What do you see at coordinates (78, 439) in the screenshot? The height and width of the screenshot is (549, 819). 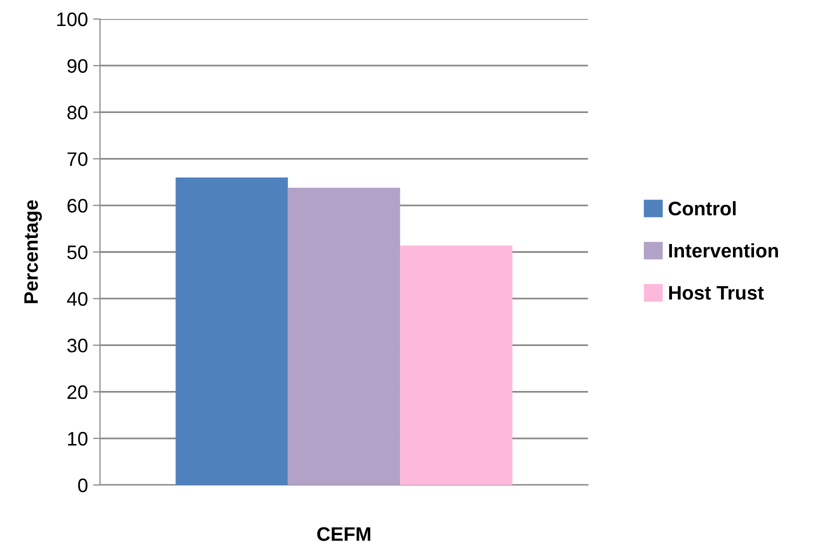 I see `y-tick-label: 10` at bounding box center [78, 439].